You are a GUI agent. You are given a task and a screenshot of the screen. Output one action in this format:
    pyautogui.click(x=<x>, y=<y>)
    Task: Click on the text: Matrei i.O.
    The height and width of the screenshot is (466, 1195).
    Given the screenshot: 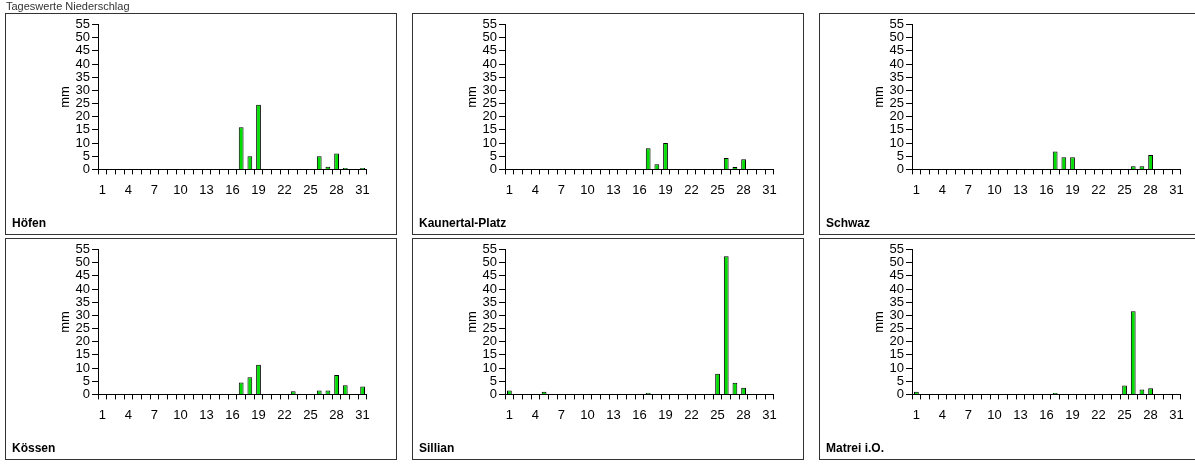 What is the action you would take?
    pyautogui.click(x=855, y=448)
    